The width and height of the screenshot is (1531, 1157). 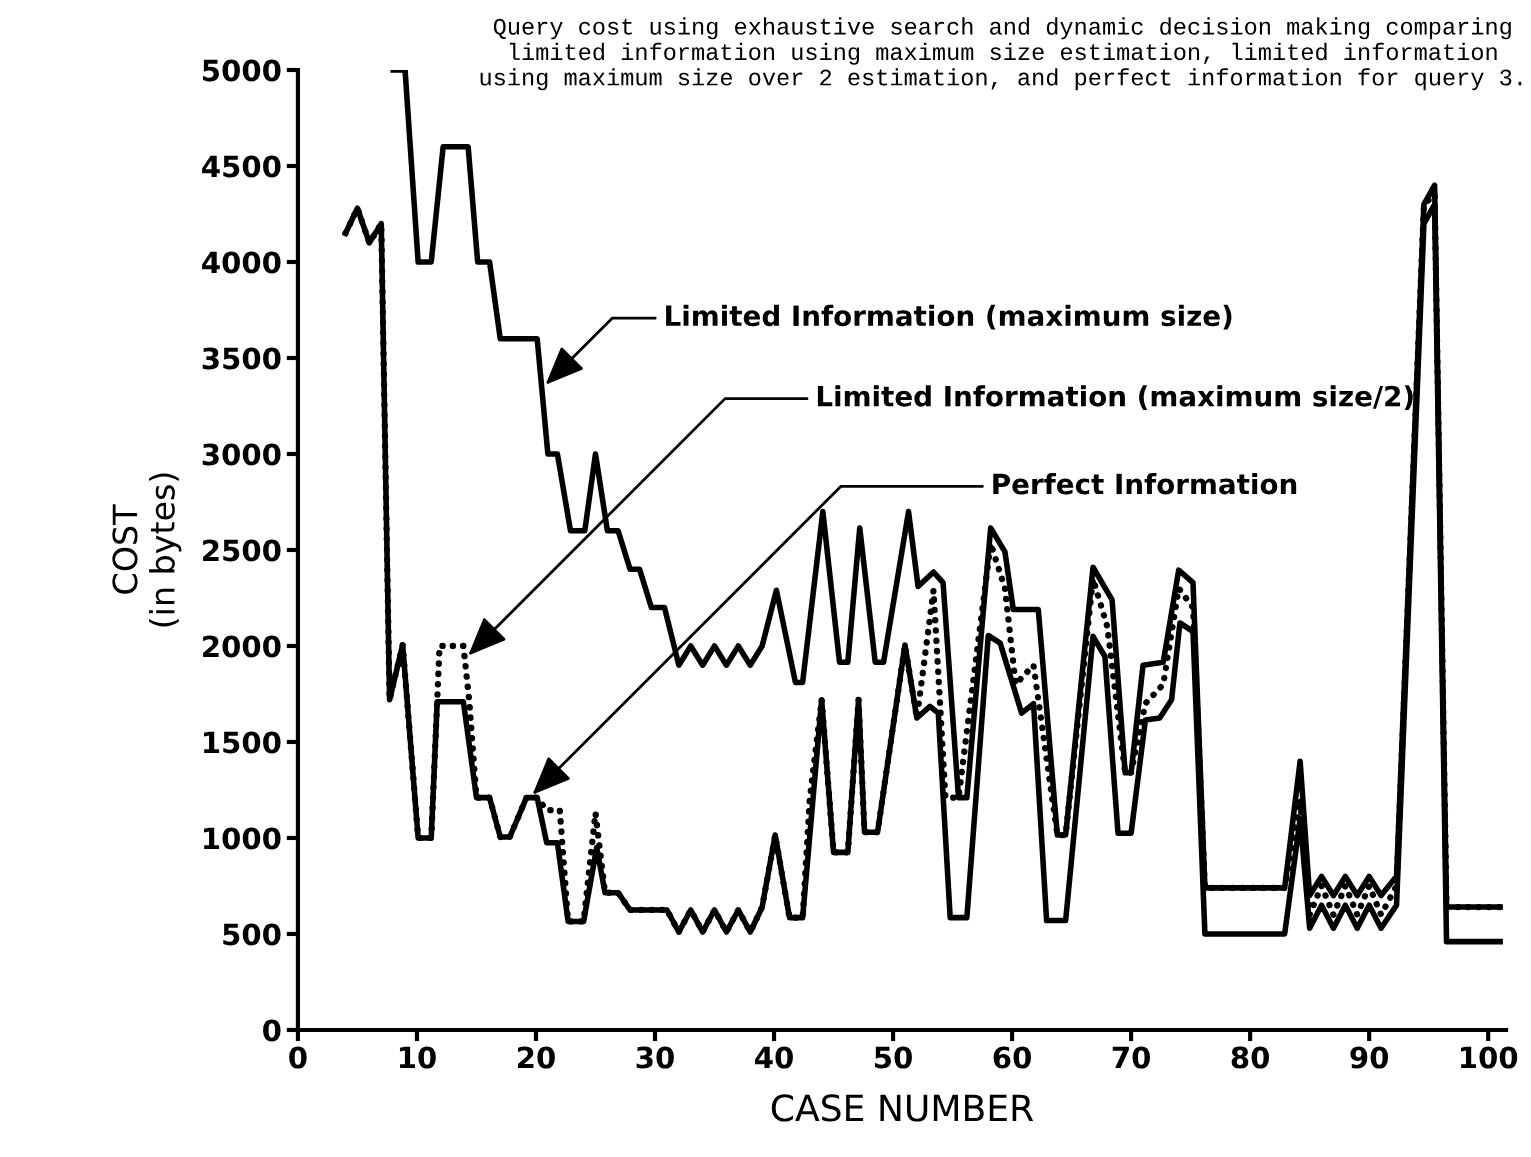 What do you see at coordinates (655, 1057) in the screenshot?
I see `x-tick-label: 30` at bounding box center [655, 1057].